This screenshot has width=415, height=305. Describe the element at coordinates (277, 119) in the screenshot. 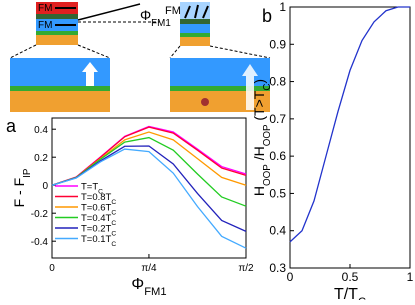

I see `y-tick-label: 0.7` at that location.